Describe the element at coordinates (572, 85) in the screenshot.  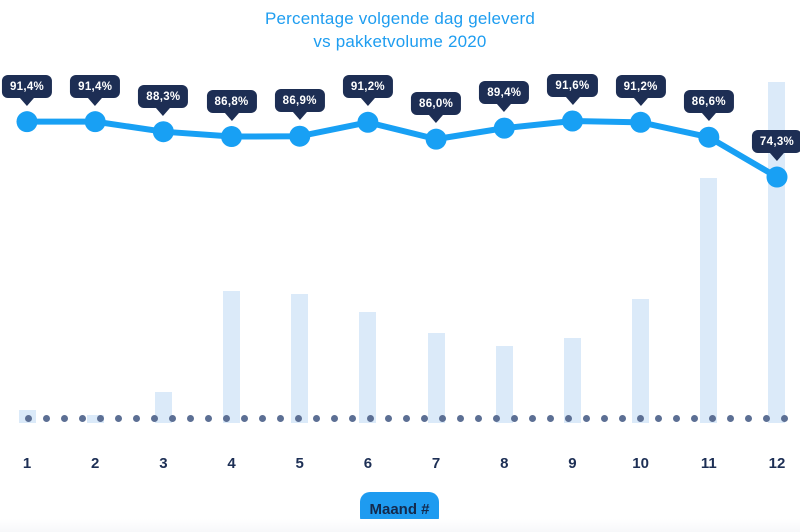
I see `value-badge-month-9: 91,6%` at that location.